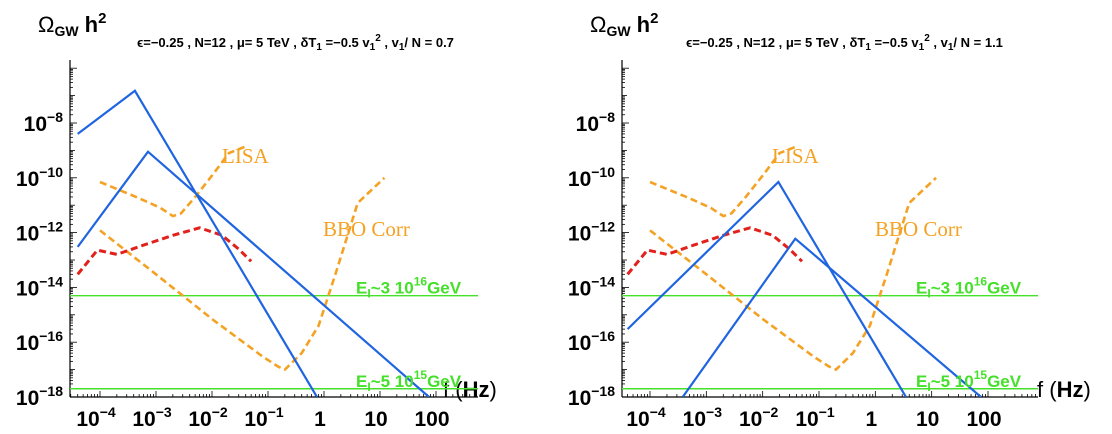 This screenshot has height=434, width=1112. I want to click on foreground-curve, so click(164, 251).